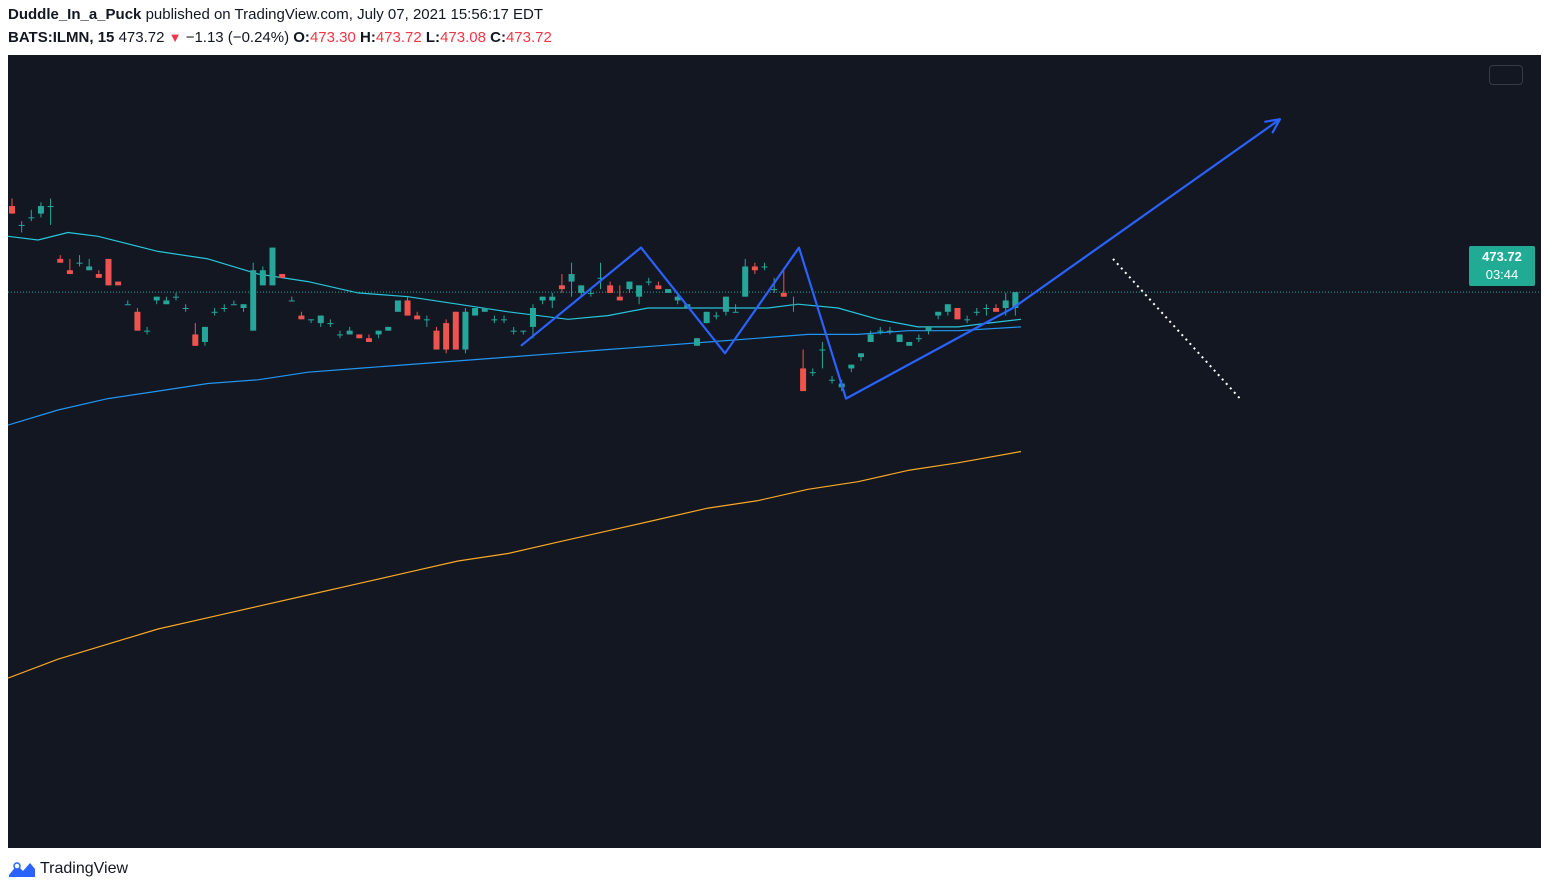 The height and width of the screenshot is (895, 1549). I want to click on open-value: 473.30, so click(332, 37).